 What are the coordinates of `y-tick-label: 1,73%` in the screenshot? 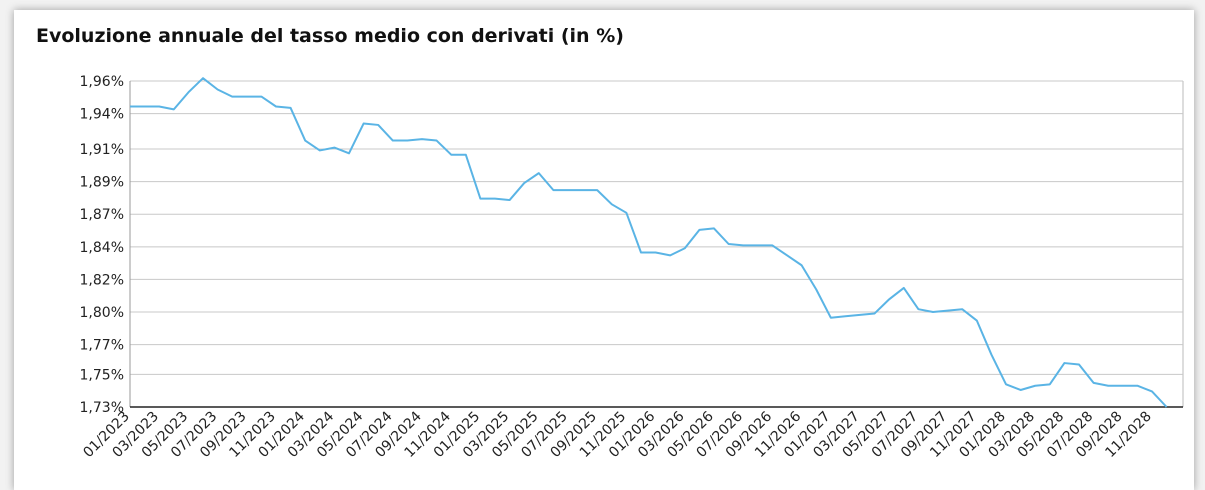 It's located at (102, 408).